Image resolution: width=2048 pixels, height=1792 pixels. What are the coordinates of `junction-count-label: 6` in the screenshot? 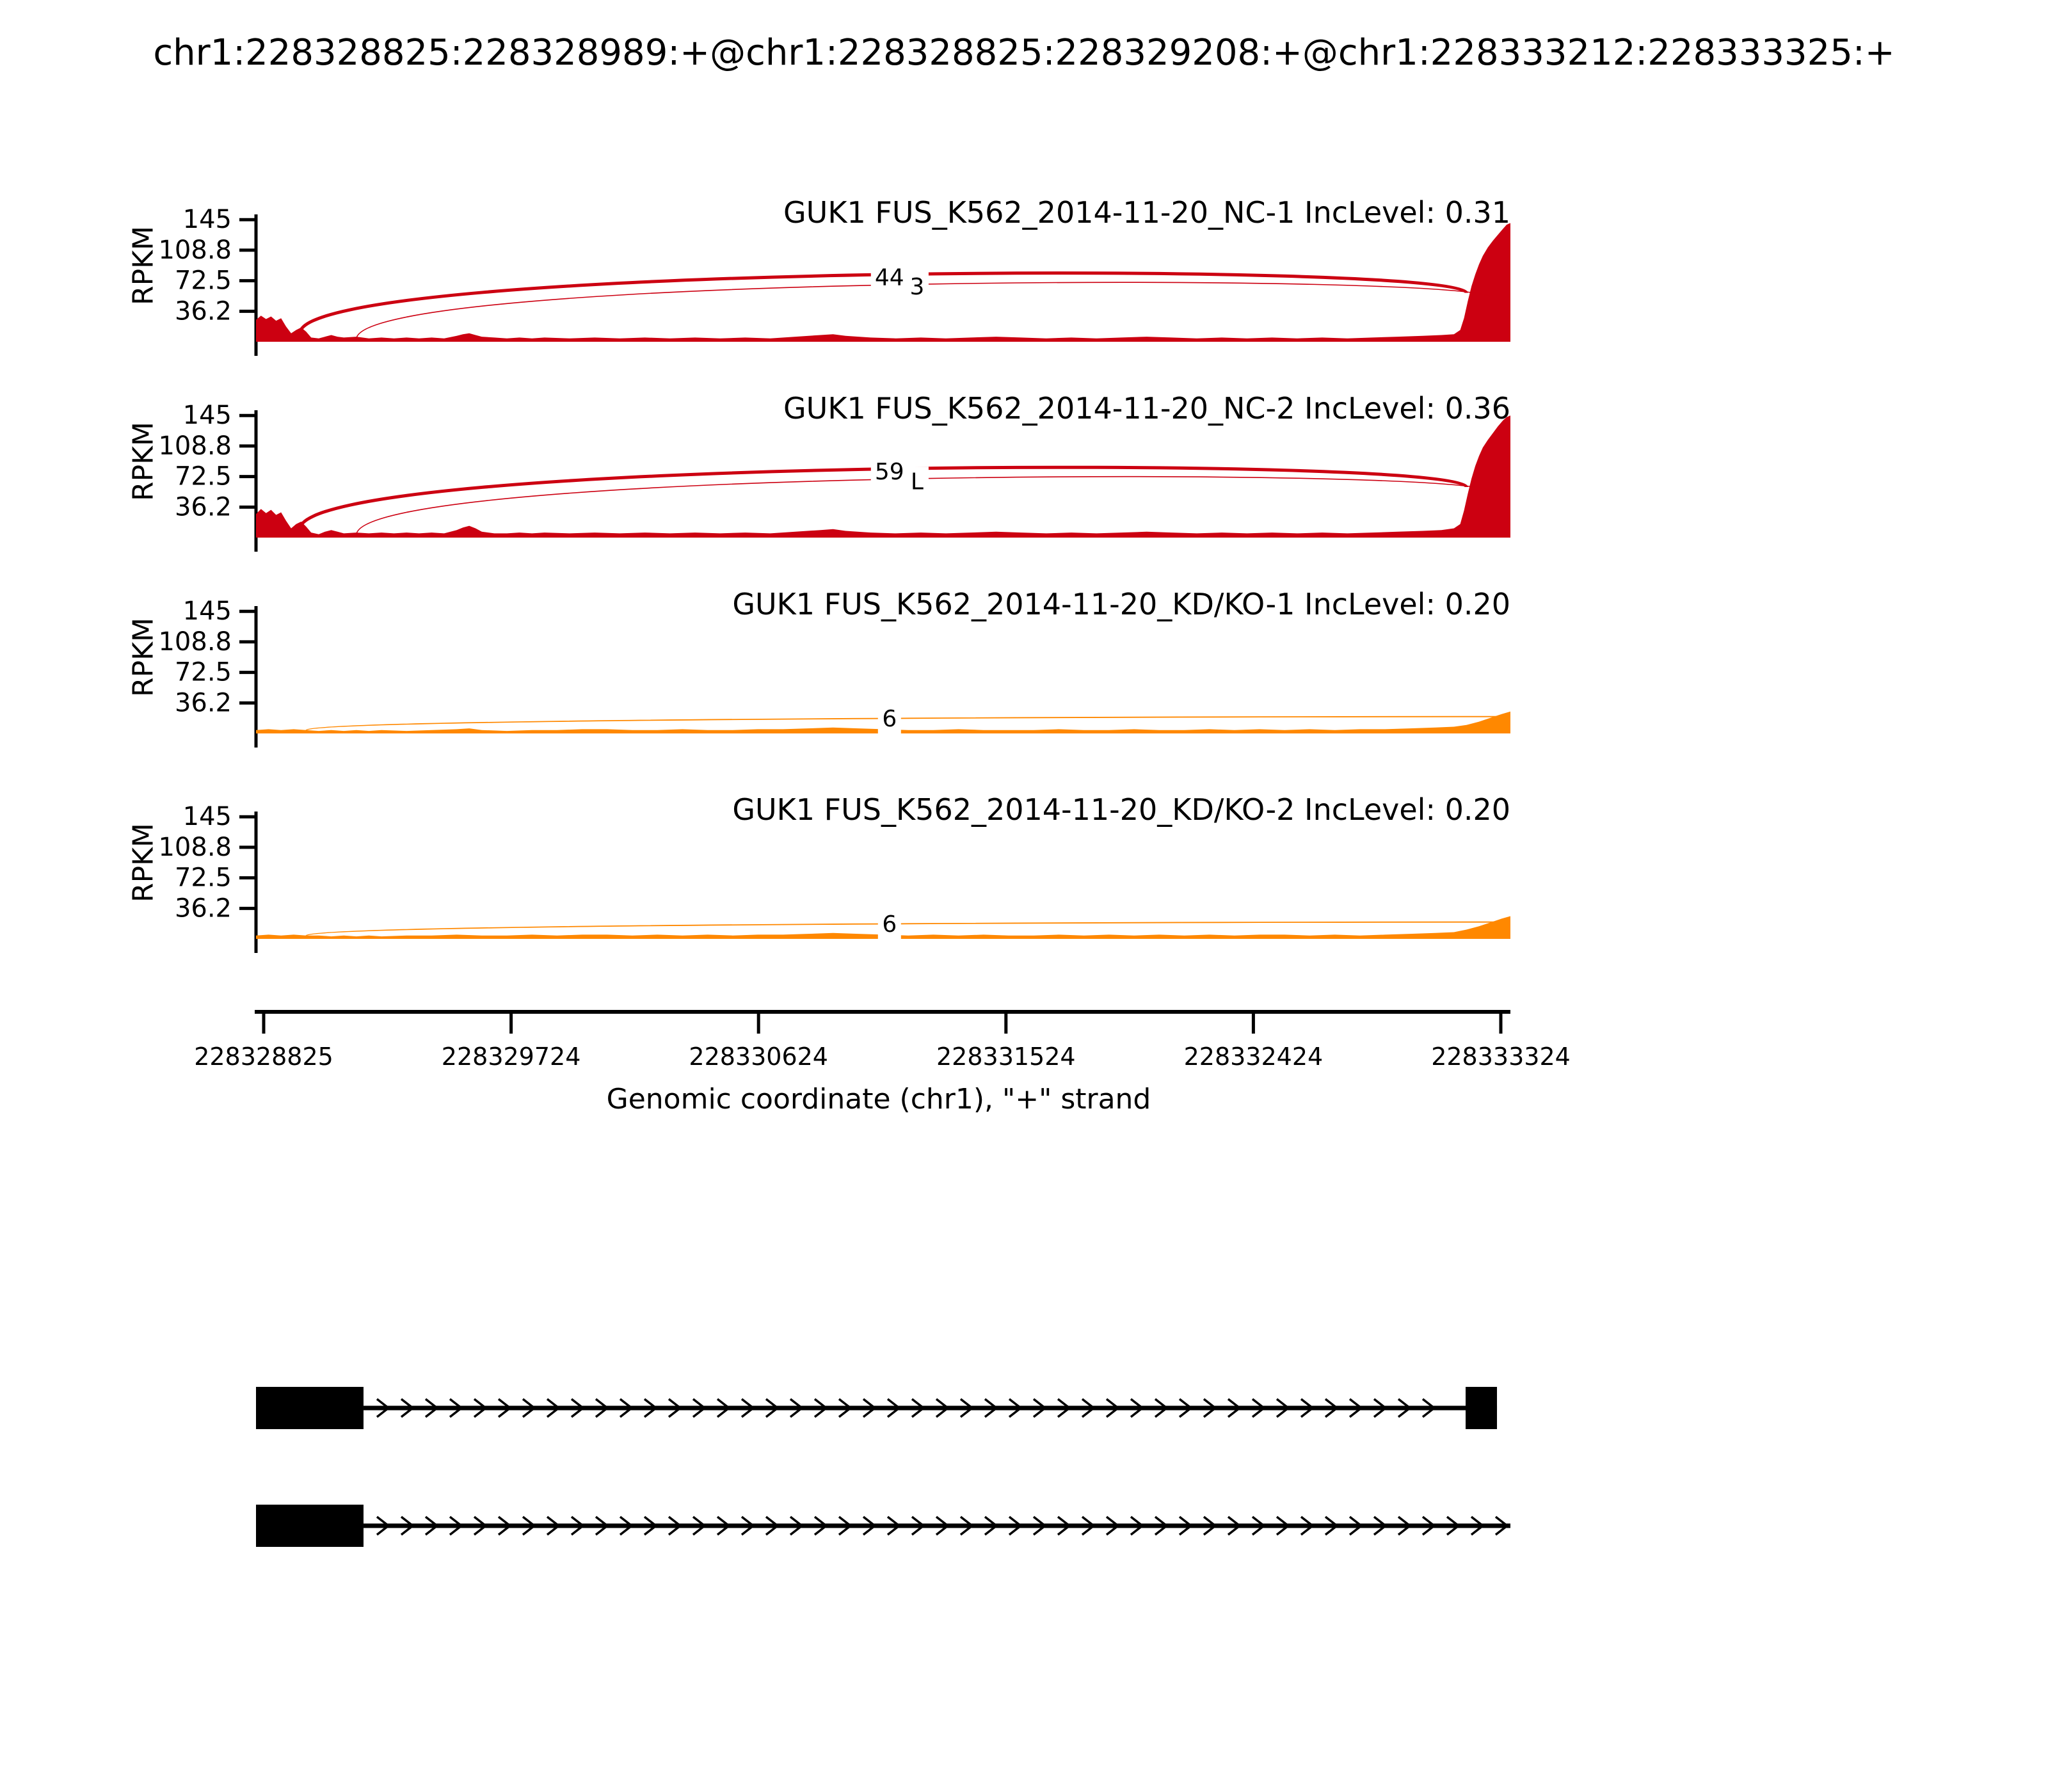 It's located at (889, 924).